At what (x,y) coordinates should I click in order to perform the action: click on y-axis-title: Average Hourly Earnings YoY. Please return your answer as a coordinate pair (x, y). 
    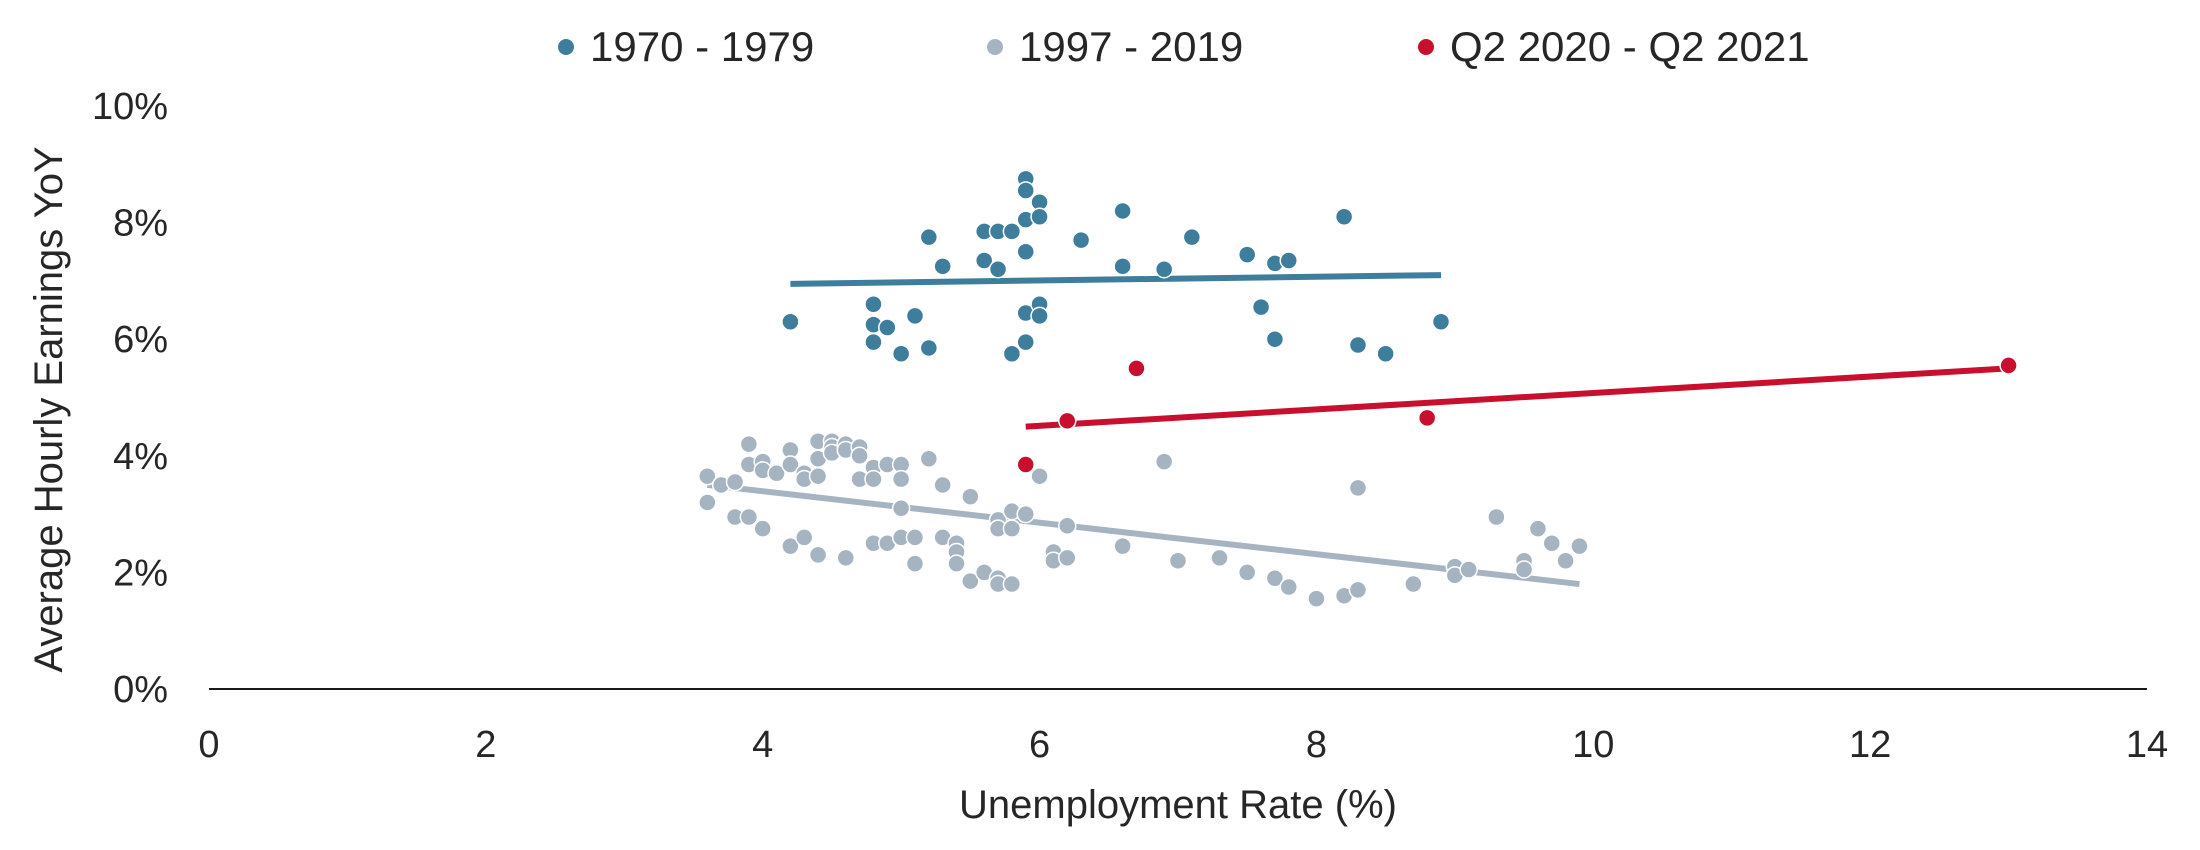
    Looking at the image, I should click on (49, 409).